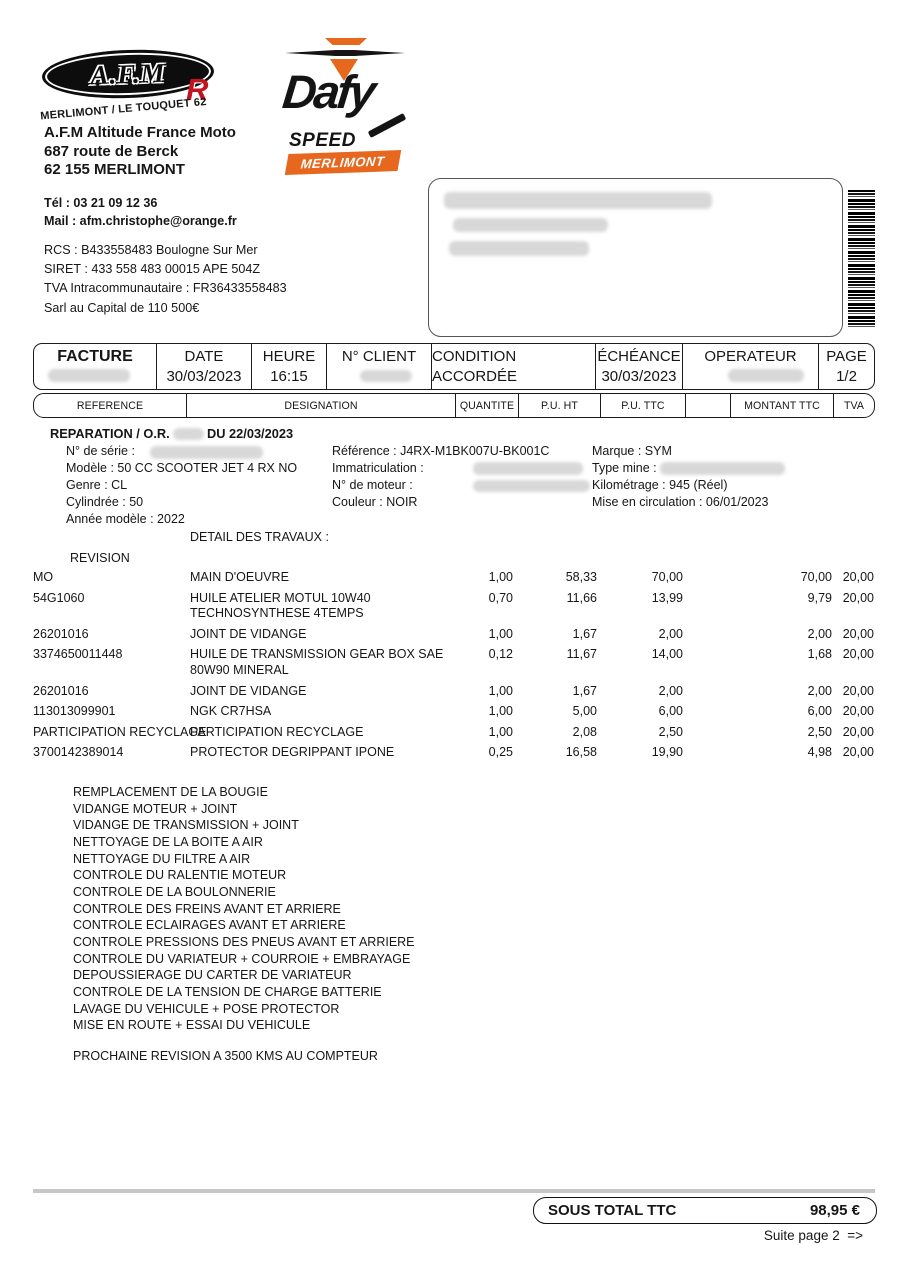 The image size is (906, 1280). What do you see at coordinates (819, 597) in the screenshot?
I see `item-montant-ttc: 9,79` at bounding box center [819, 597].